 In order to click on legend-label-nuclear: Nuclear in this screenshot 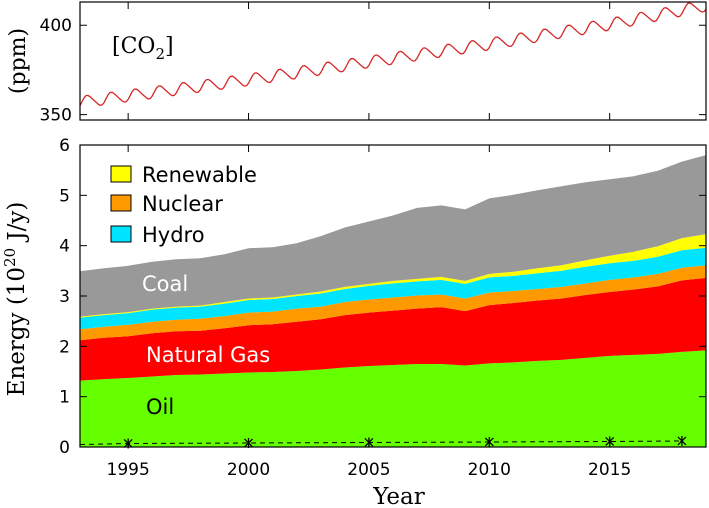, I will do `click(182, 204)`.